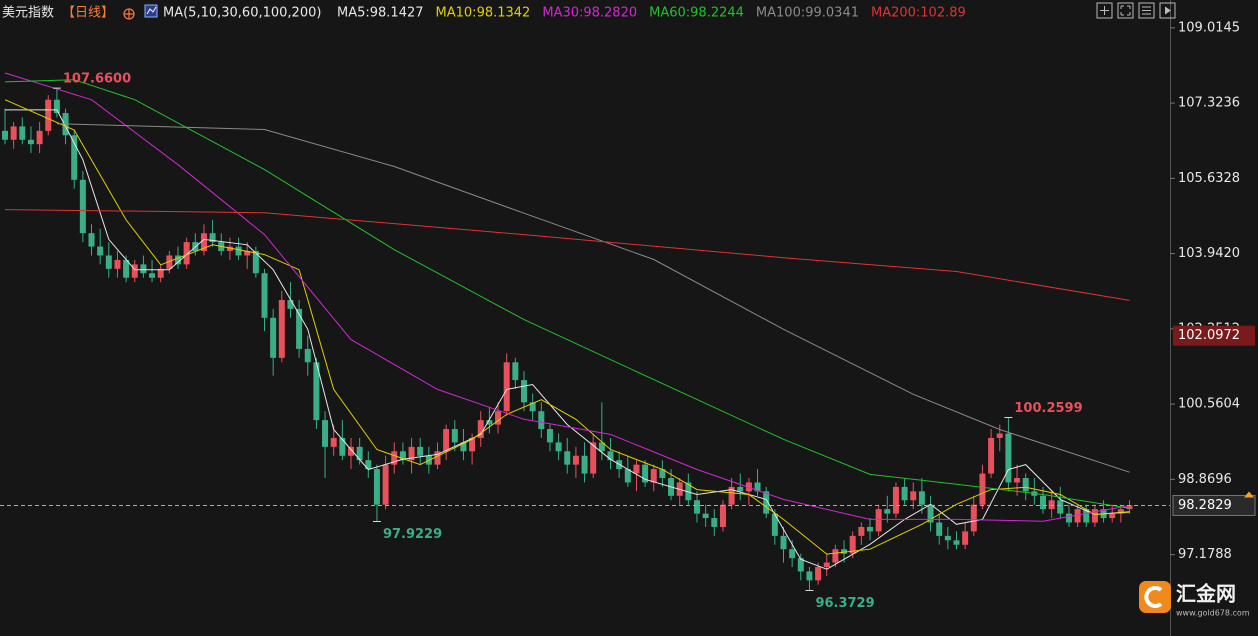 This screenshot has height=636, width=1258. Describe the element at coordinates (28, 13) in the screenshot. I see `instrument-title: 美元指数` at that location.